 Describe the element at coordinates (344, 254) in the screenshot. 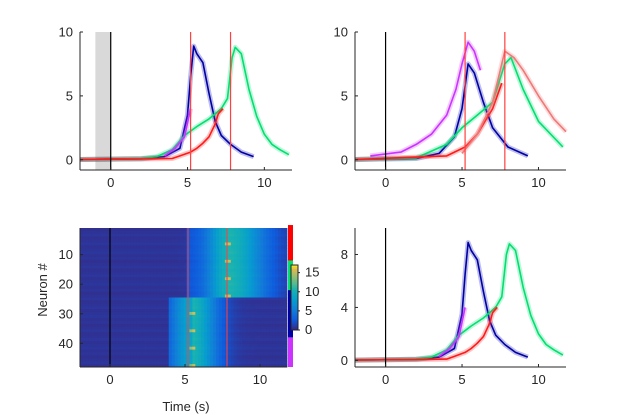

I see `y-tick-label: 8` at that location.